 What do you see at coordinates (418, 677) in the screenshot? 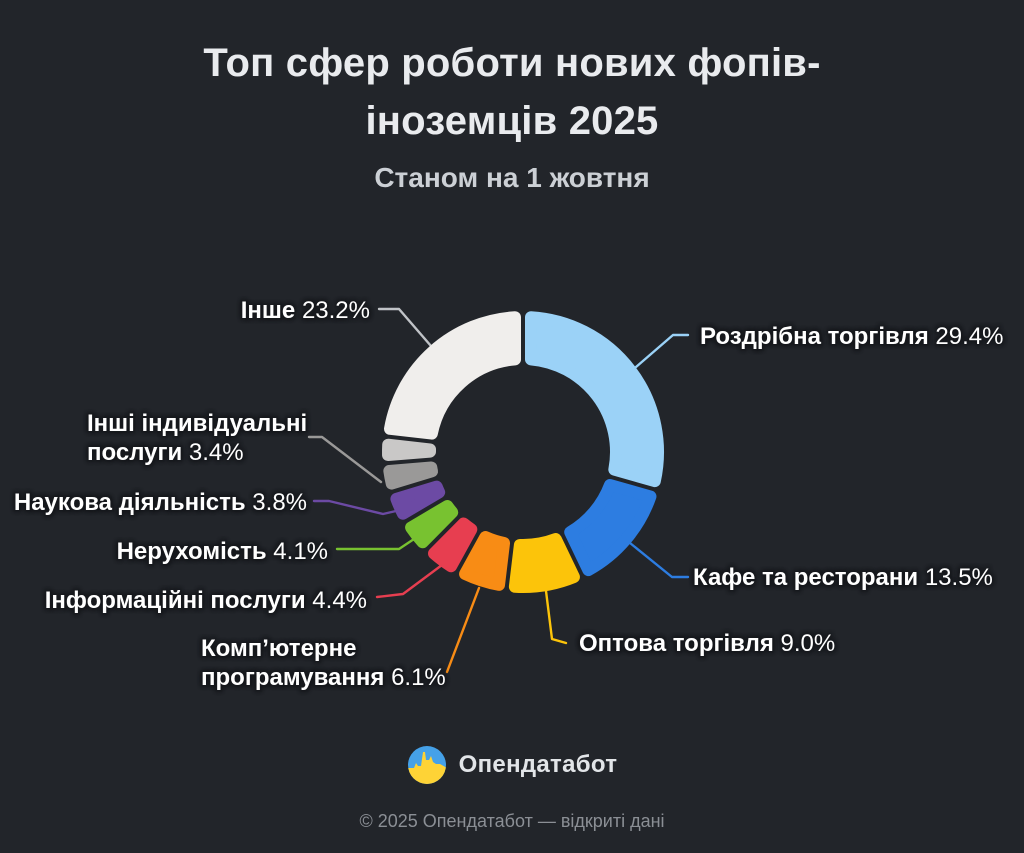
I see `label-kompyuterne-pct: 6.1%` at bounding box center [418, 677].